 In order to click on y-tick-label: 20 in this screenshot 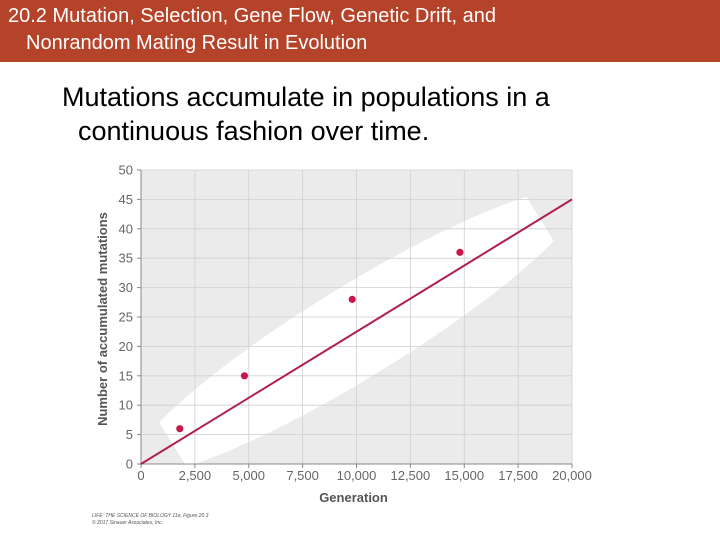, I will do `click(126, 346)`.